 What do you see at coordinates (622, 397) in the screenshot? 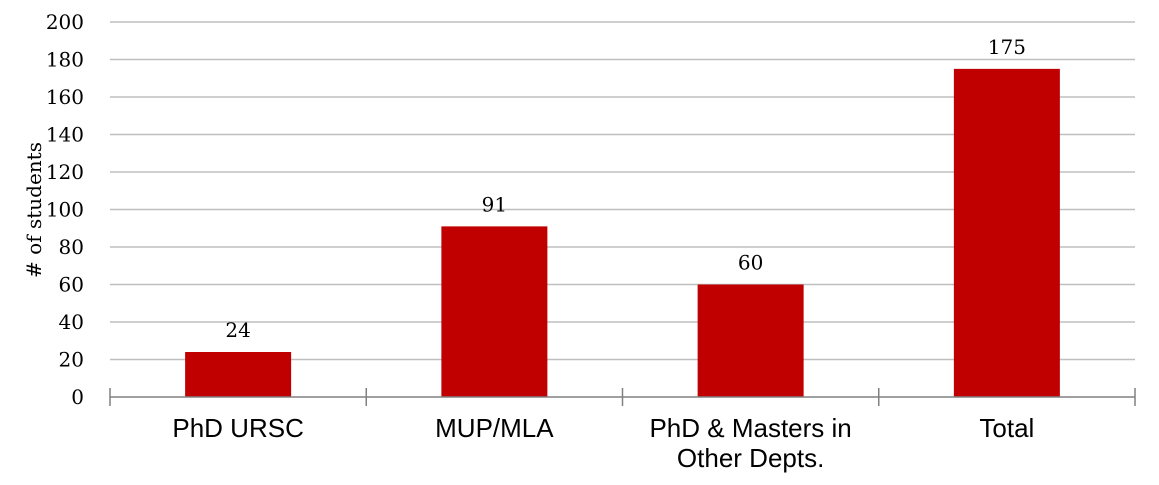
I see `axes` at bounding box center [622, 397].